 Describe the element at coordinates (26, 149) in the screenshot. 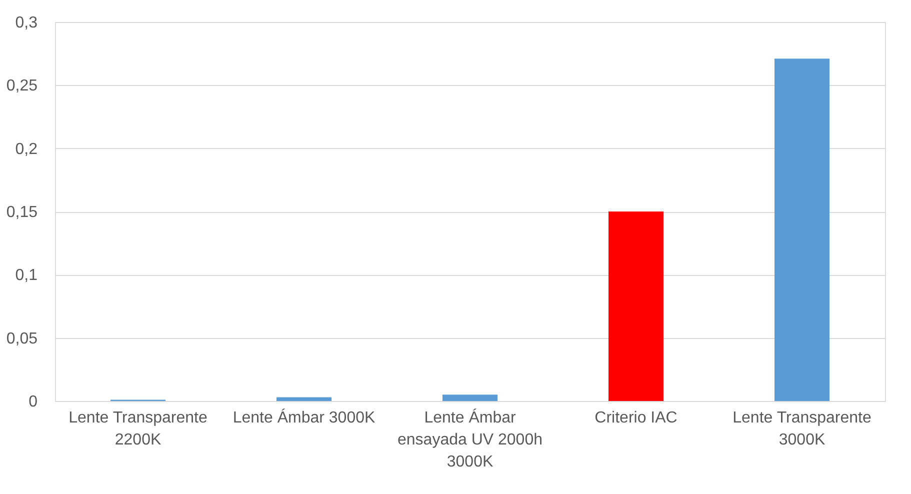

I see `y-tick-label: 0,2` at that location.